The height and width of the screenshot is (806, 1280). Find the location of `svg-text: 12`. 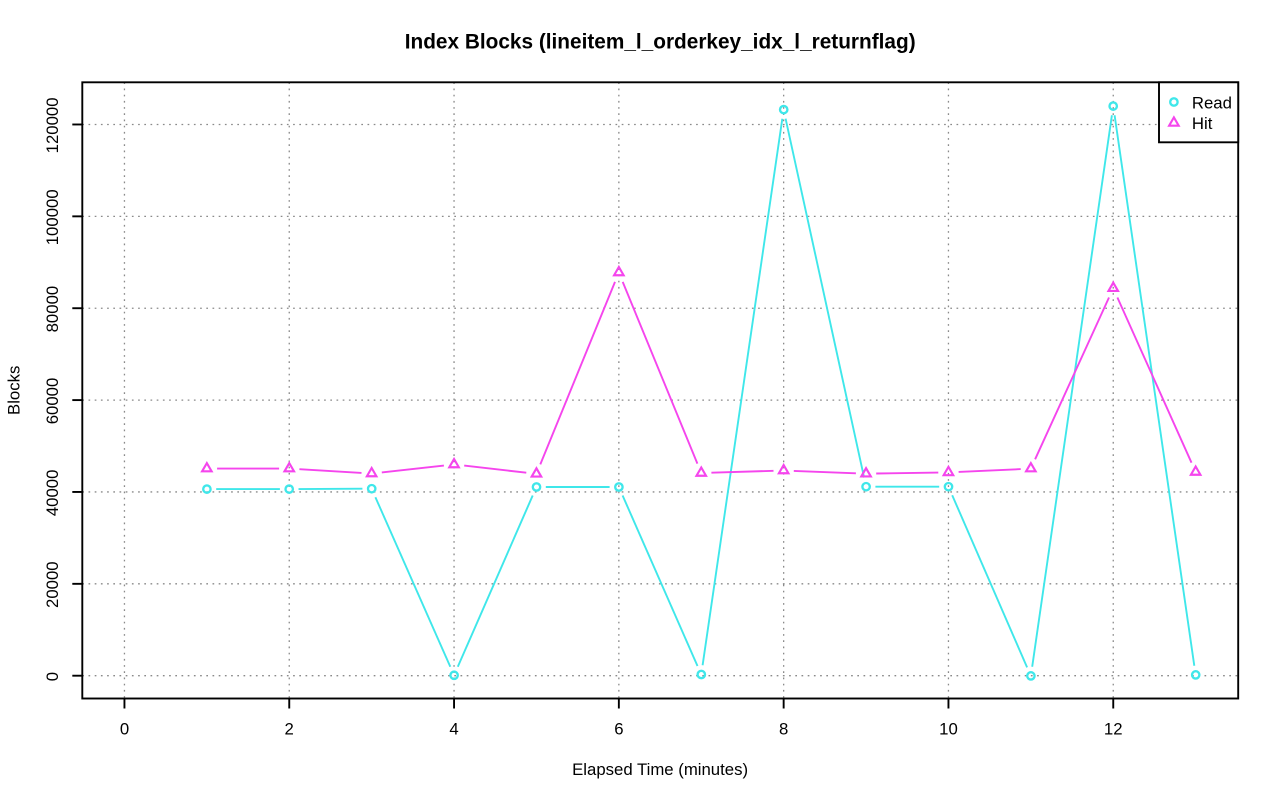

svg-text: 12 is located at coordinates (1113, 729).